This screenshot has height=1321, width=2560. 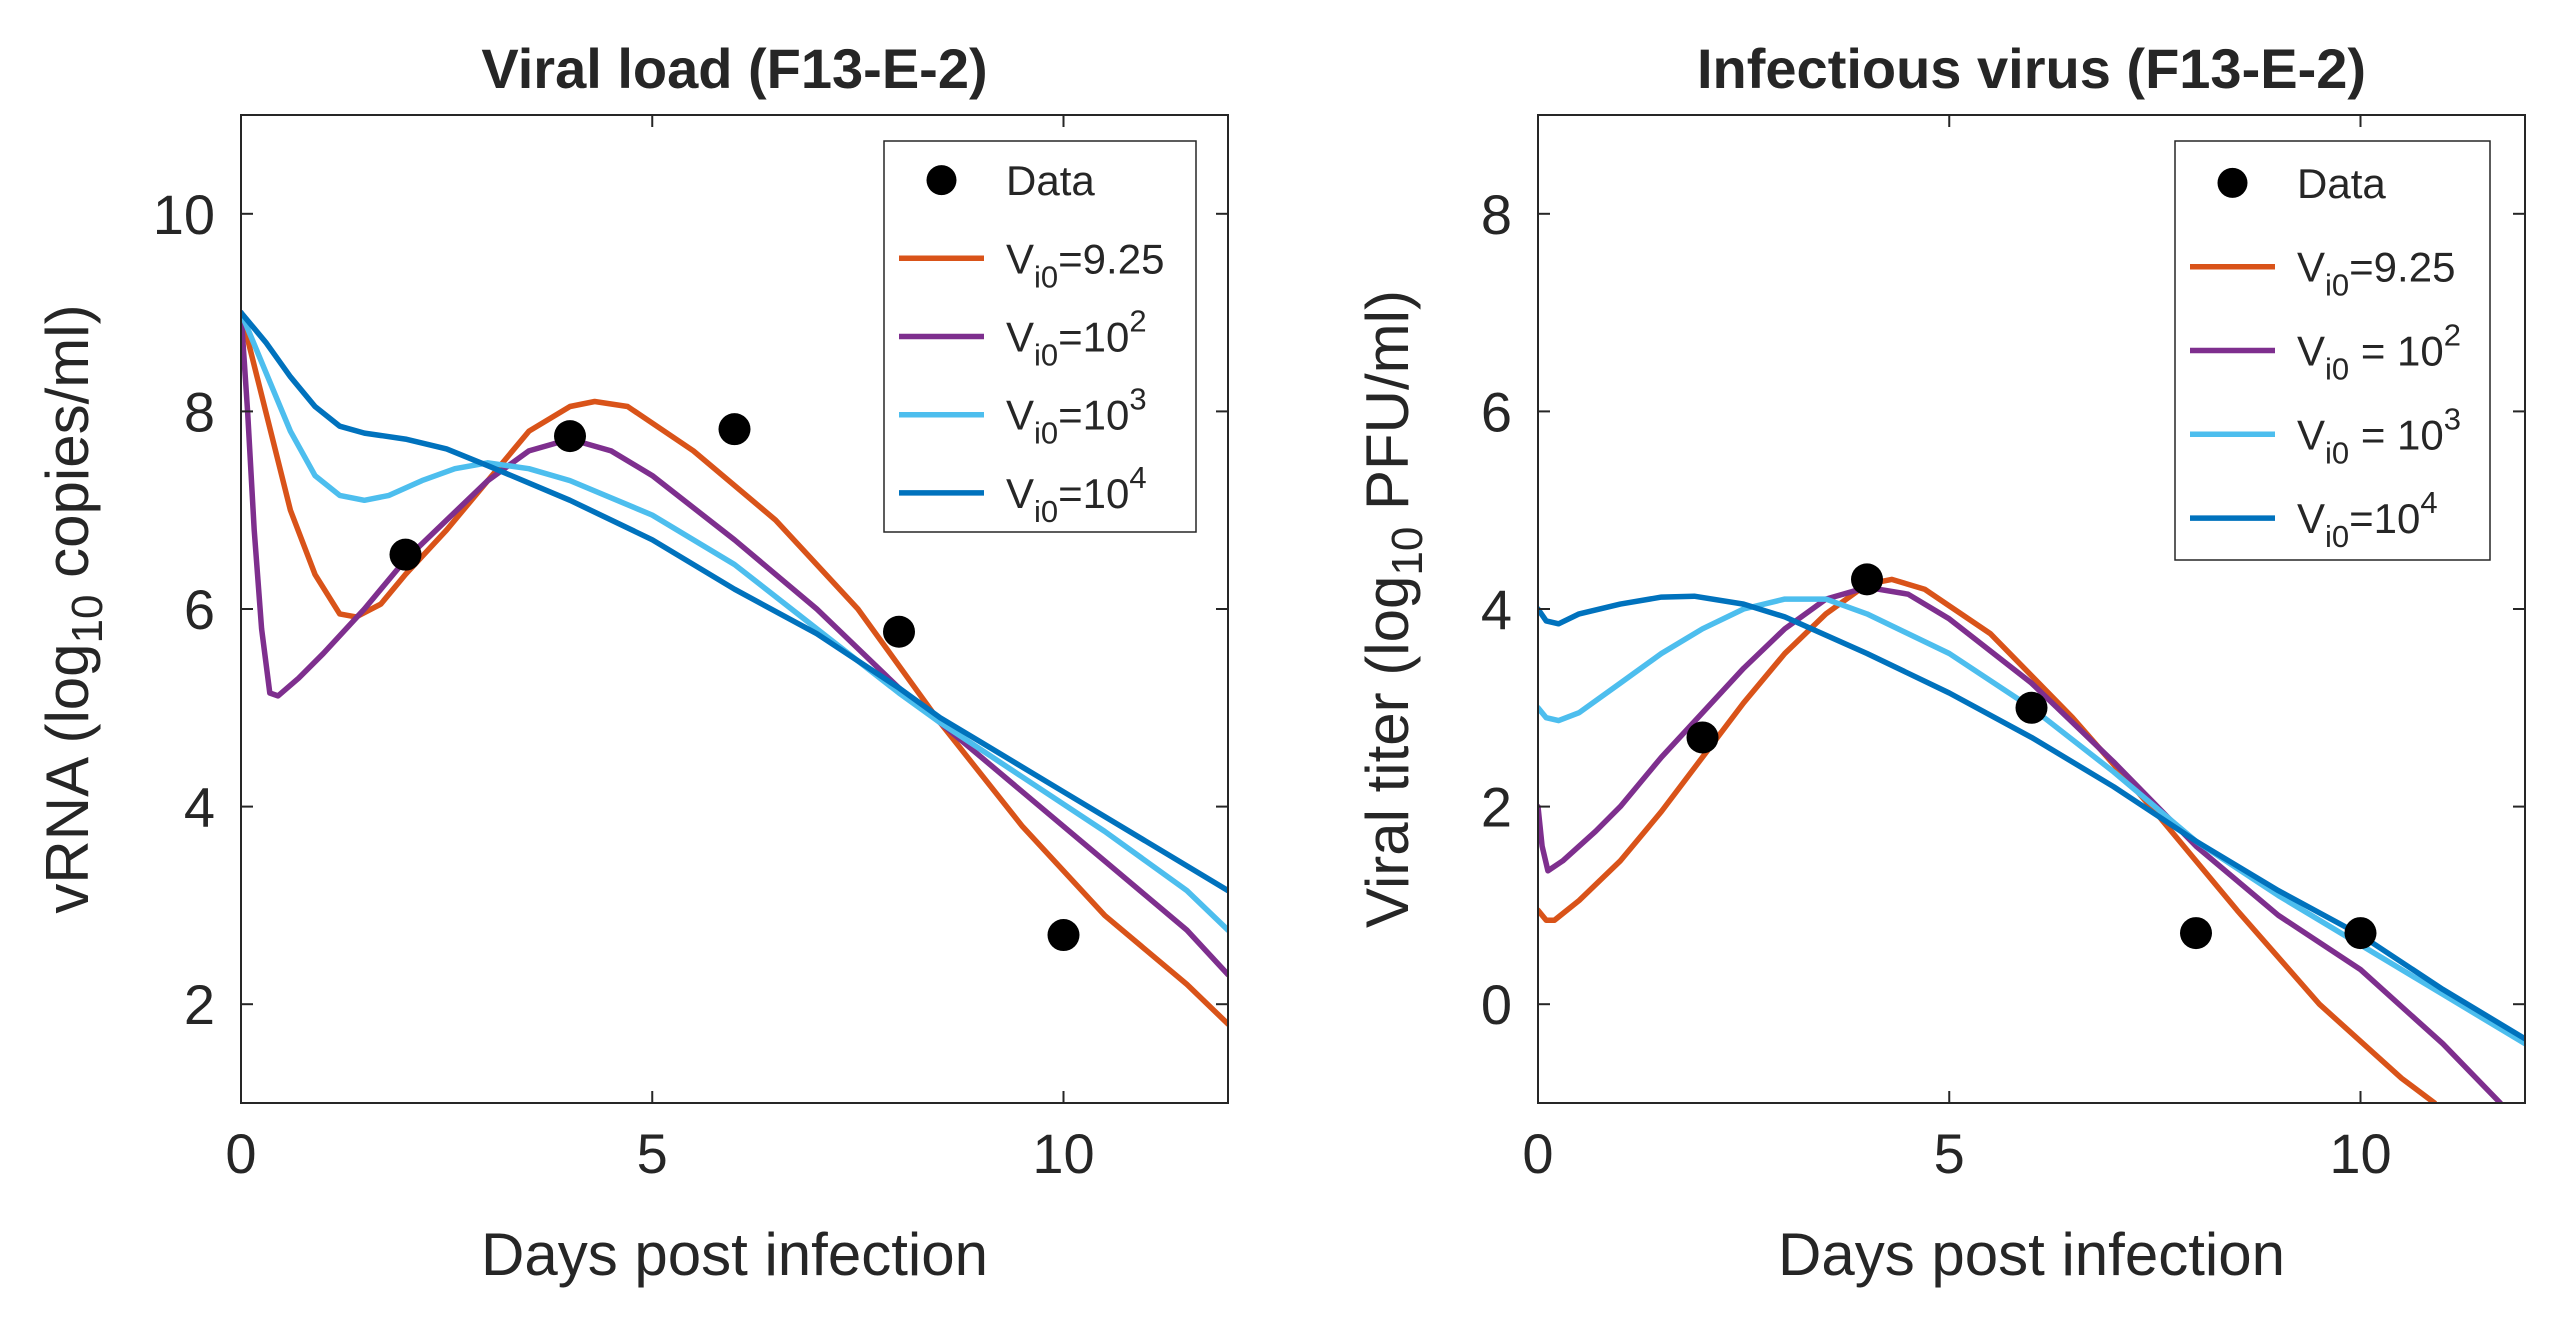 I want to click on legend-label-2: Vi0 = 102, so click(x=2379, y=352).